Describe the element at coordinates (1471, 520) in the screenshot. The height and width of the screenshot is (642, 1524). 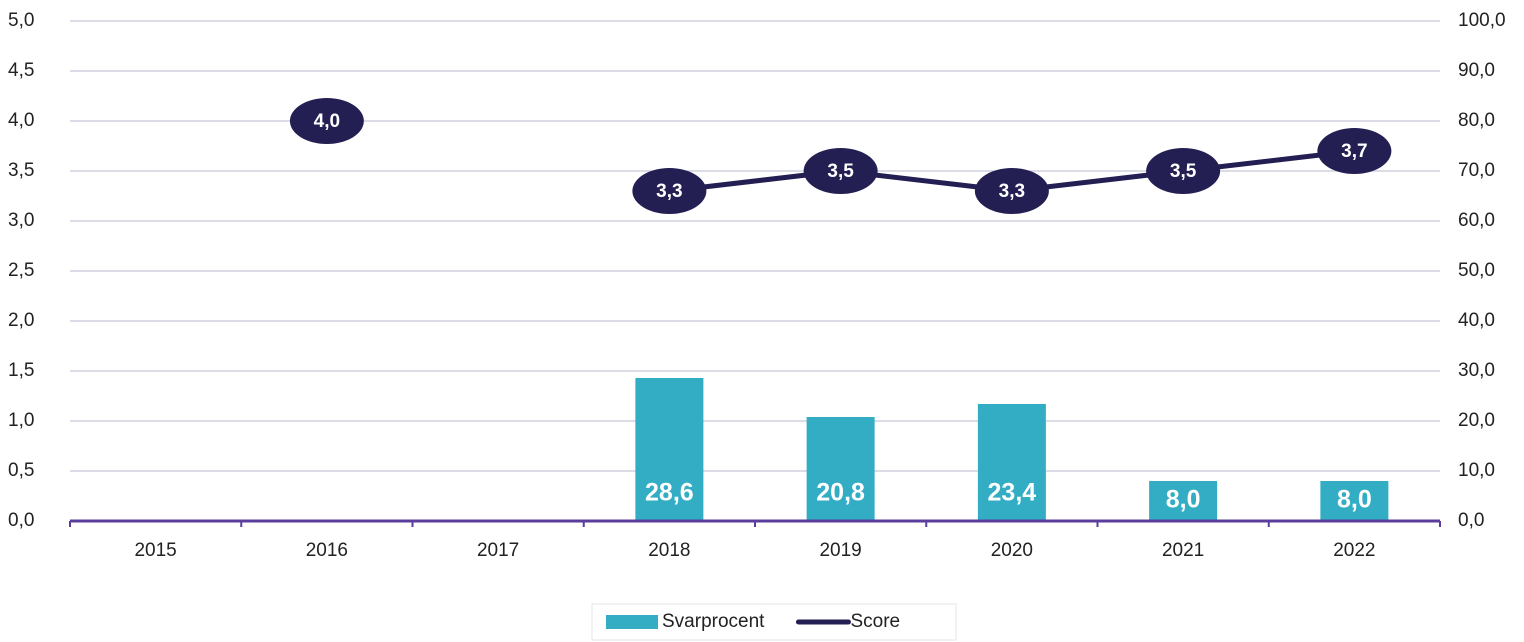
I see `y2-tick-label: 0,0` at that location.